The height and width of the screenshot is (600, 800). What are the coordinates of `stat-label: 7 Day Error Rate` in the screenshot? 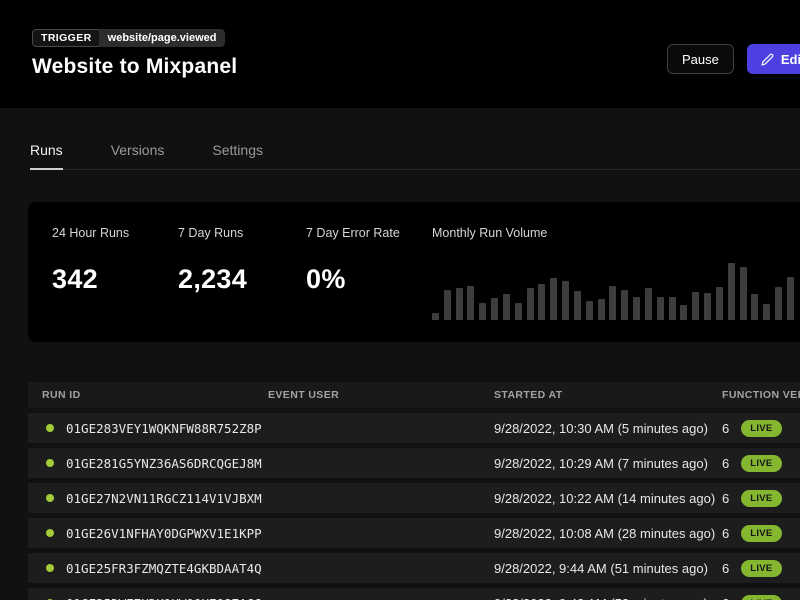 It's located at (353, 233).